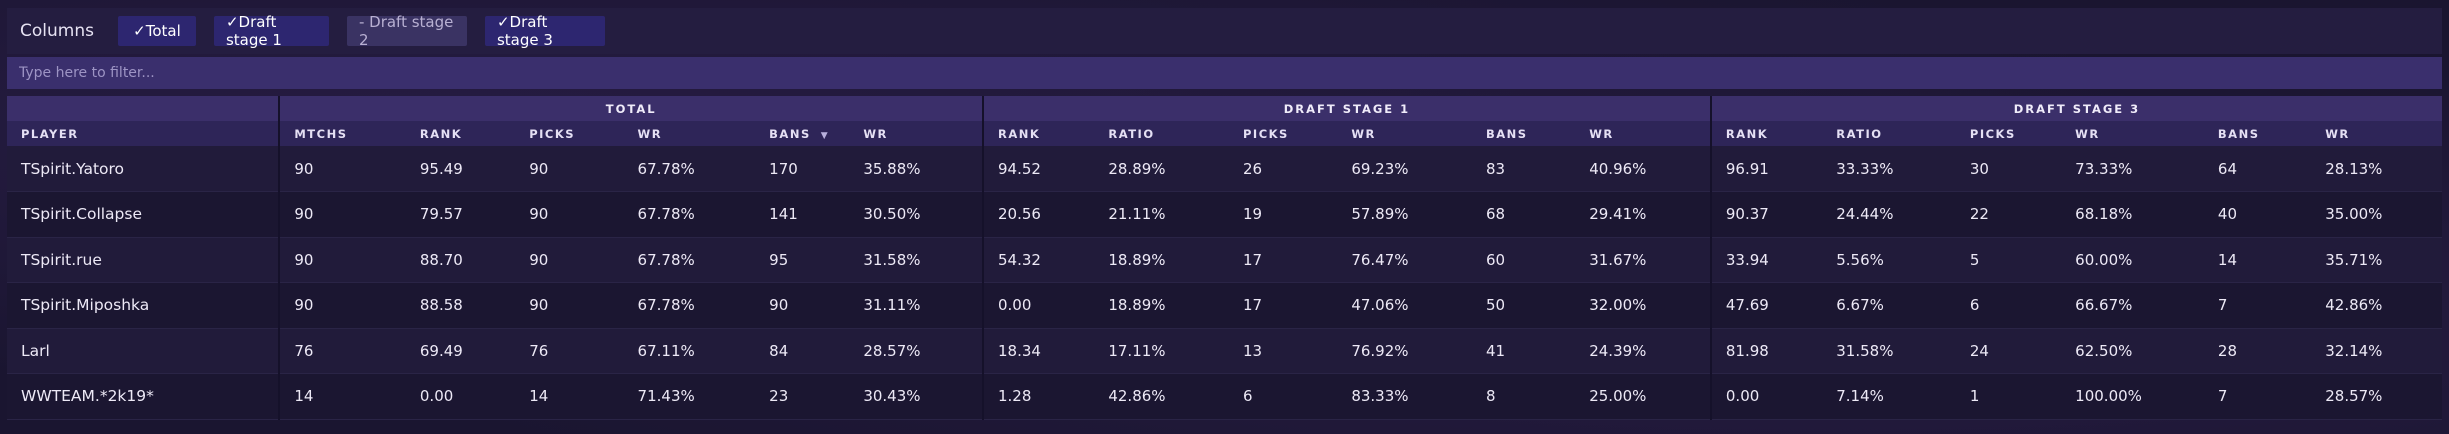 This screenshot has height=434, width=2449. I want to click on total-wr: 67.11%, so click(689, 351).